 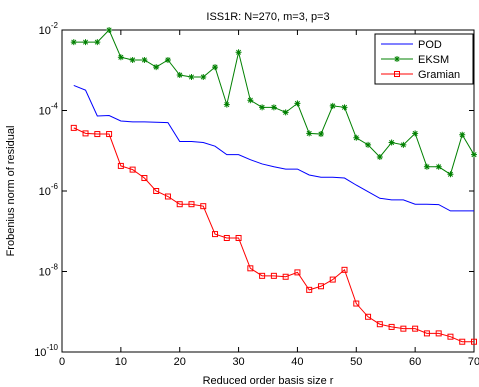 What do you see at coordinates (356, 362) in the screenshot?
I see `x-tick-label: 50` at bounding box center [356, 362].